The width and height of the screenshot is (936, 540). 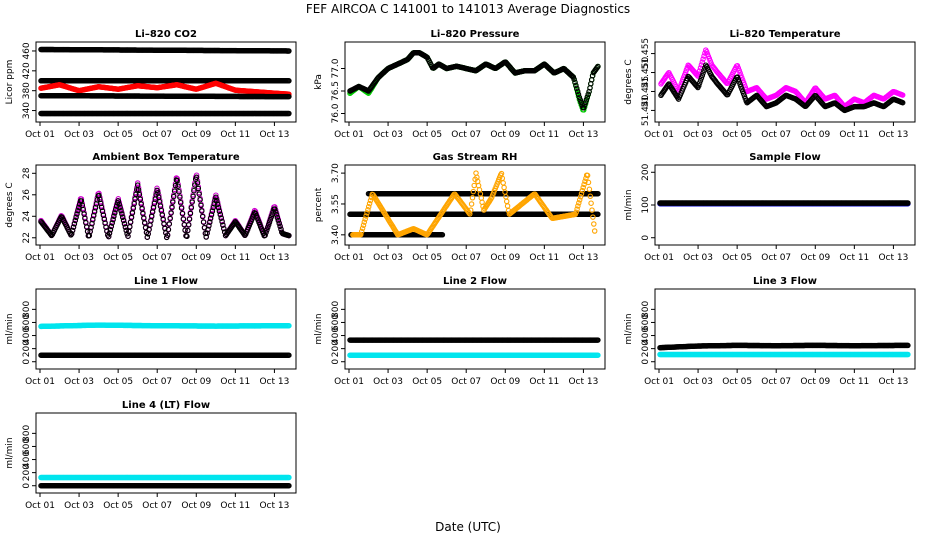 What do you see at coordinates (475, 157) in the screenshot?
I see `chart-title: Gas Stream RH` at bounding box center [475, 157].